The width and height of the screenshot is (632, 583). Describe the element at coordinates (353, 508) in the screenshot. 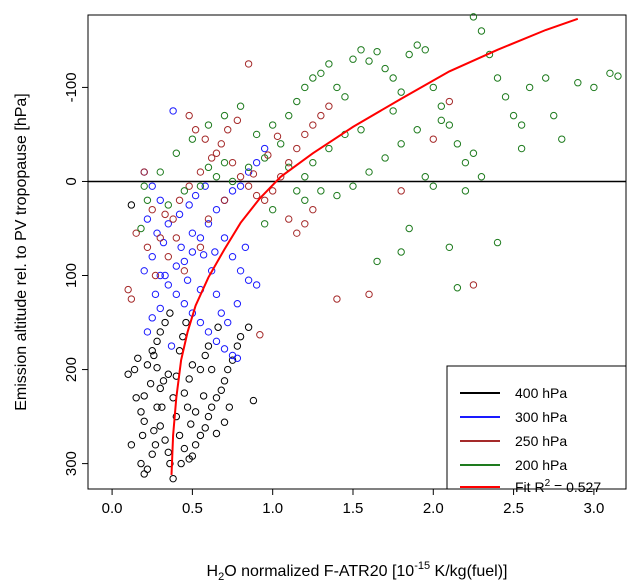

I see `x-tick-label: 1.5` at that location.